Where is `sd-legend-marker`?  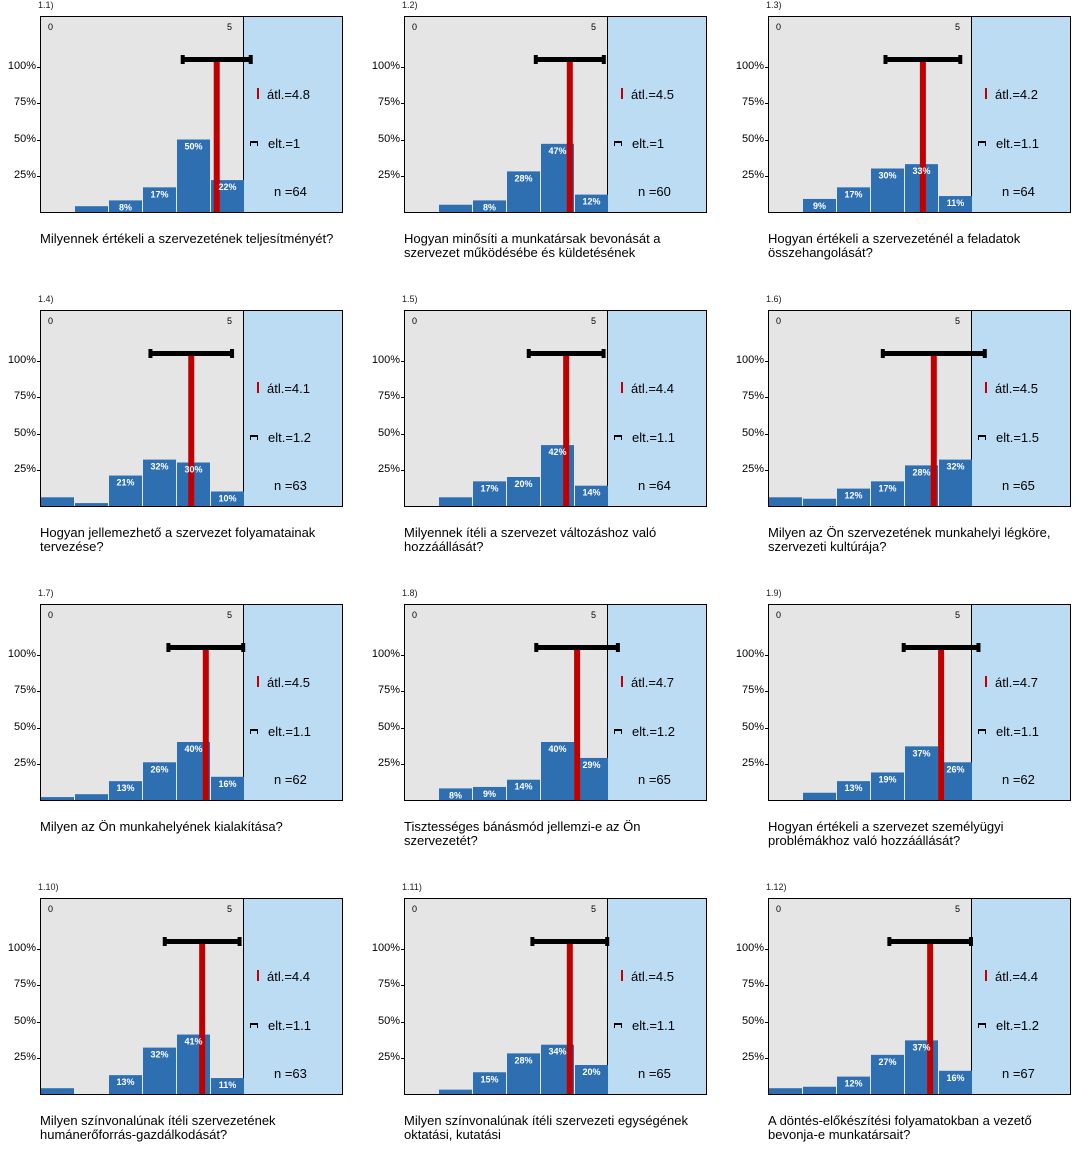 sd-legend-marker is located at coordinates (982, 1025).